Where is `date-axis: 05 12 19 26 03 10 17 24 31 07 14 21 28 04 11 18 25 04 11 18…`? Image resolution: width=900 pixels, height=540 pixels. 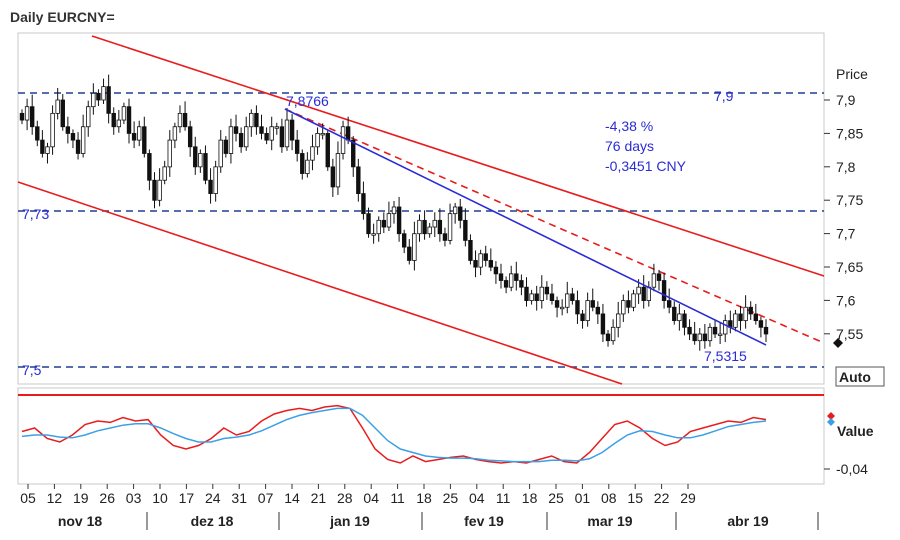 date-axis: 05 12 19 26 03 10 17 24 31 07 14 21 28 04 11 18 25 04 11 18… is located at coordinates (358, 495).